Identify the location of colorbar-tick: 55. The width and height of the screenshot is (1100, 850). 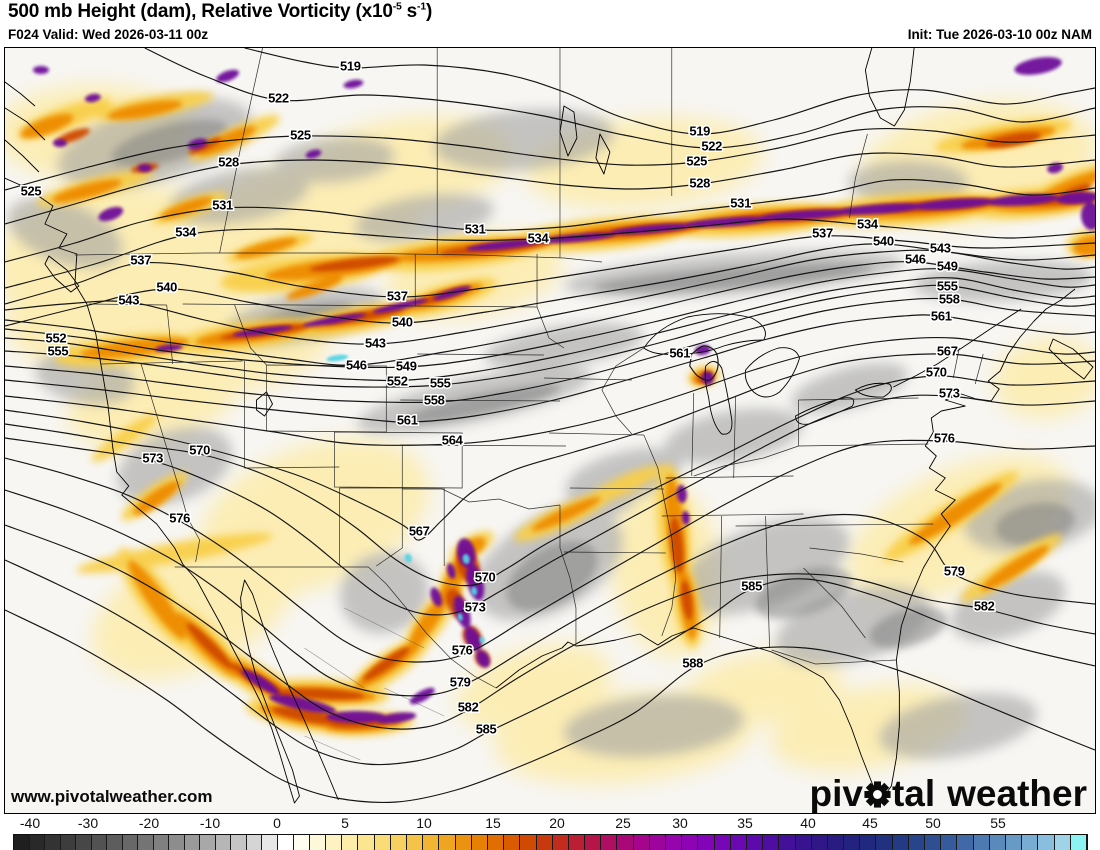
(998, 823).